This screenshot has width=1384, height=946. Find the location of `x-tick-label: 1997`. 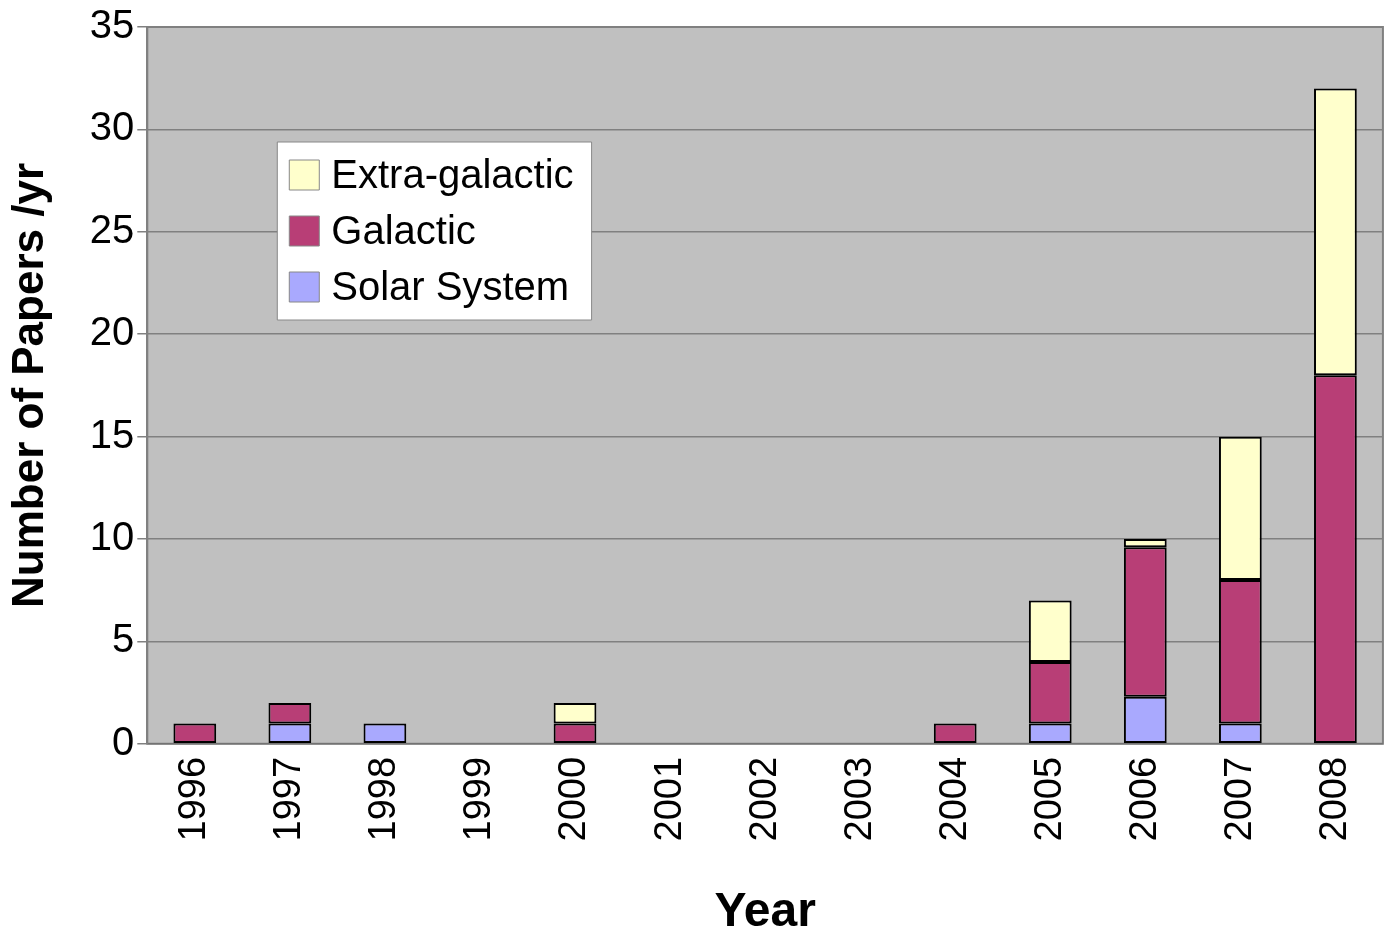

x-tick-label: 1997 is located at coordinates (287, 799).